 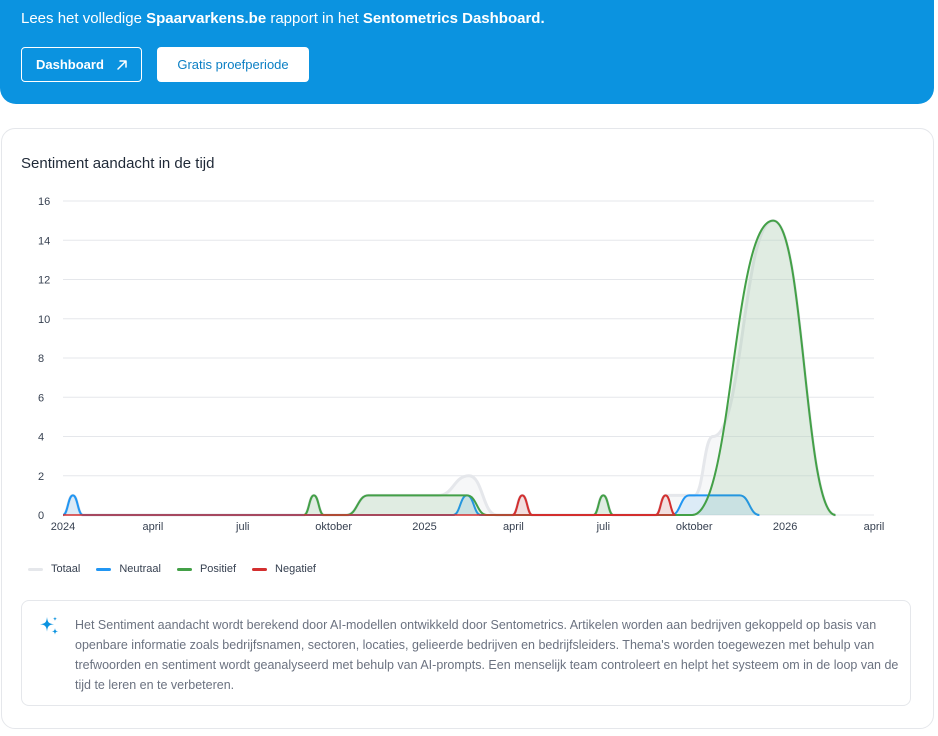 I want to click on x-tick-label: 2024, so click(x=63, y=527).